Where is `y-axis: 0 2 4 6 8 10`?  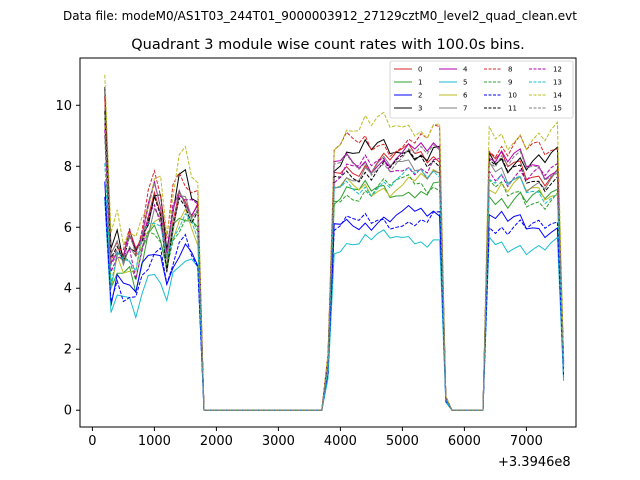 y-axis: 0 2 4 6 8 10 is located at coordinates (67, 259).